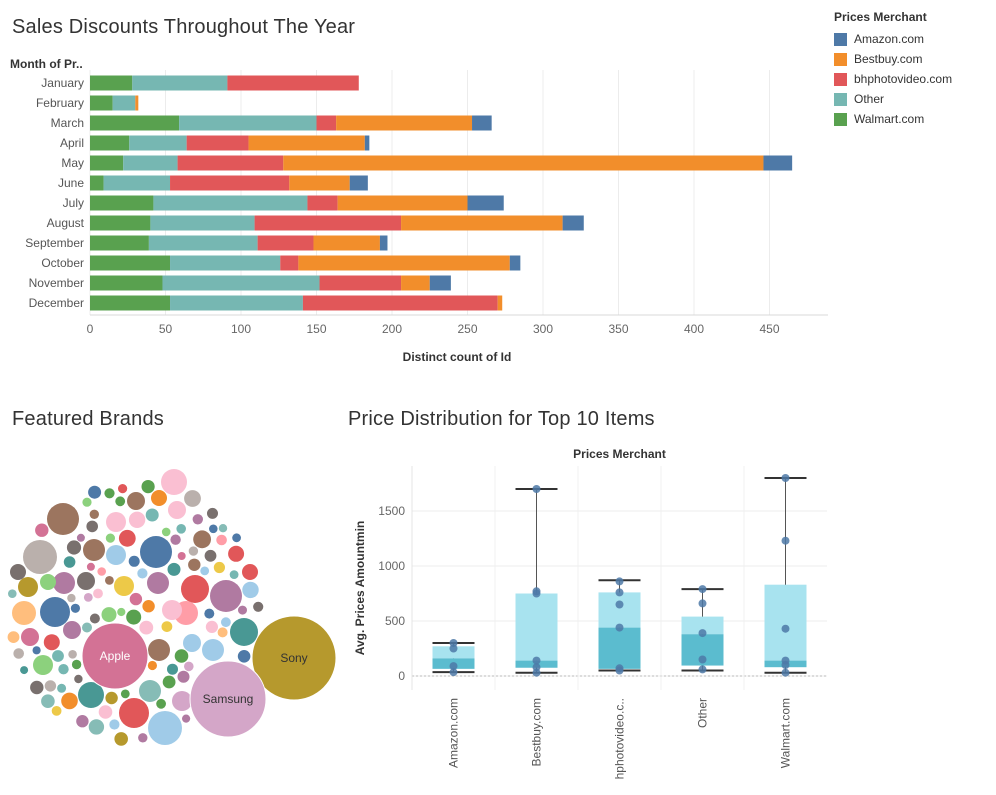 This screenshot has height=795, width=996. Describe the element at coordinates (893, 119) in the screenshot. I see `legend-item: Walmart.com` at that location.